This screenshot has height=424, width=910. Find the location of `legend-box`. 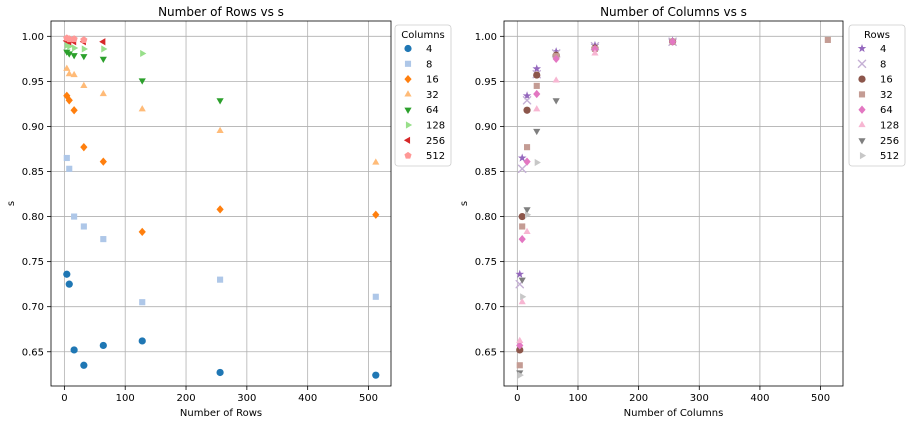

legend-box is located at coordinates (423, 95).